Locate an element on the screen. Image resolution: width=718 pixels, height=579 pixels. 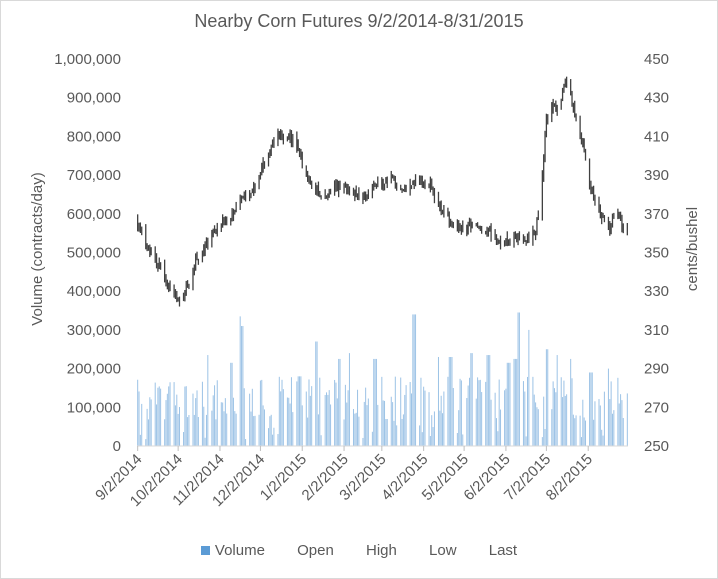
legend-item-open: Open is located at coordinates (315, 550).